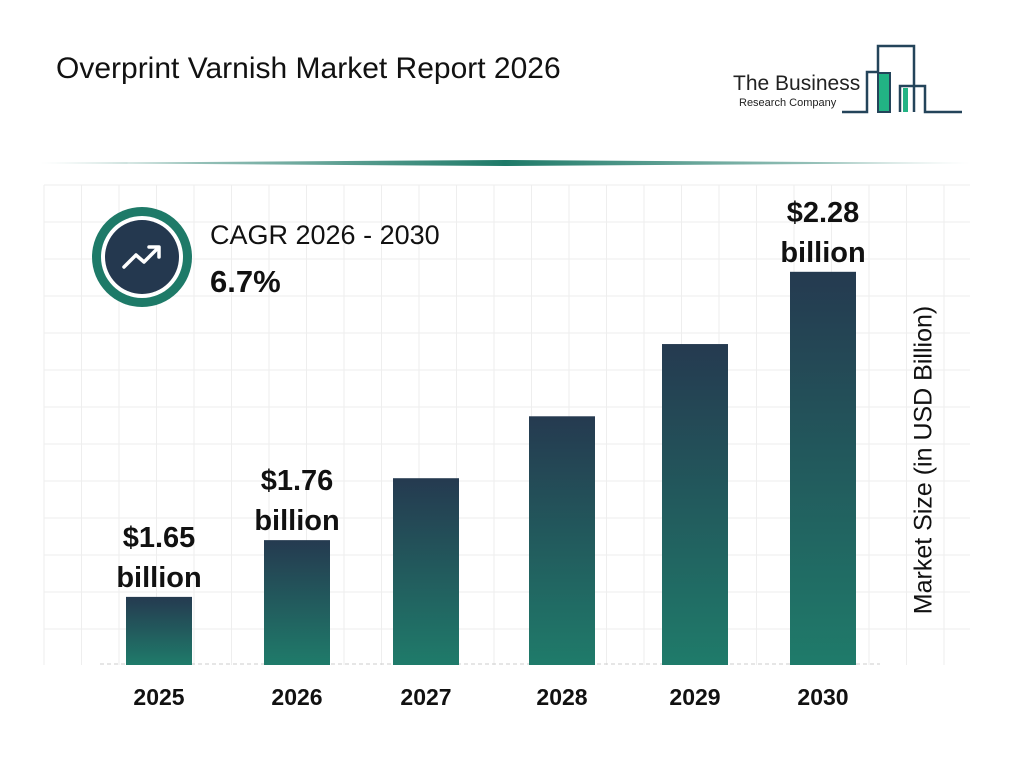  Describe the element at coordinates (902, 79) in the screenshot. I see `logo-buildings-icon` at that location.